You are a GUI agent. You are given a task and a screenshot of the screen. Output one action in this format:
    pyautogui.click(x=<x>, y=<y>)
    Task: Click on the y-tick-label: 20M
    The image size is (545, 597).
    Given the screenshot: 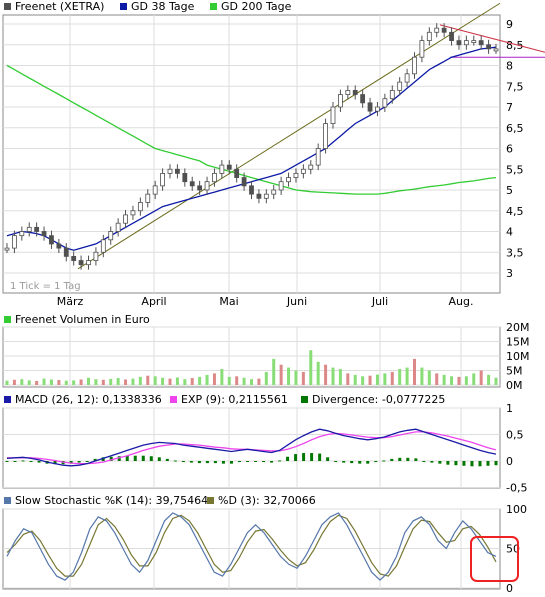 What is the action you would take?
    pyautogui.click(x=518, y=327)
    